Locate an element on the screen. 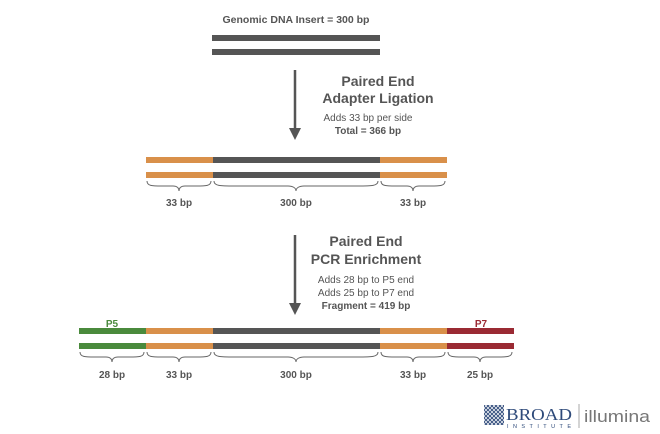 Image resolution: width=660 pixels, height=434 pixels. p7-bottom is located at coordinates (480, 346).